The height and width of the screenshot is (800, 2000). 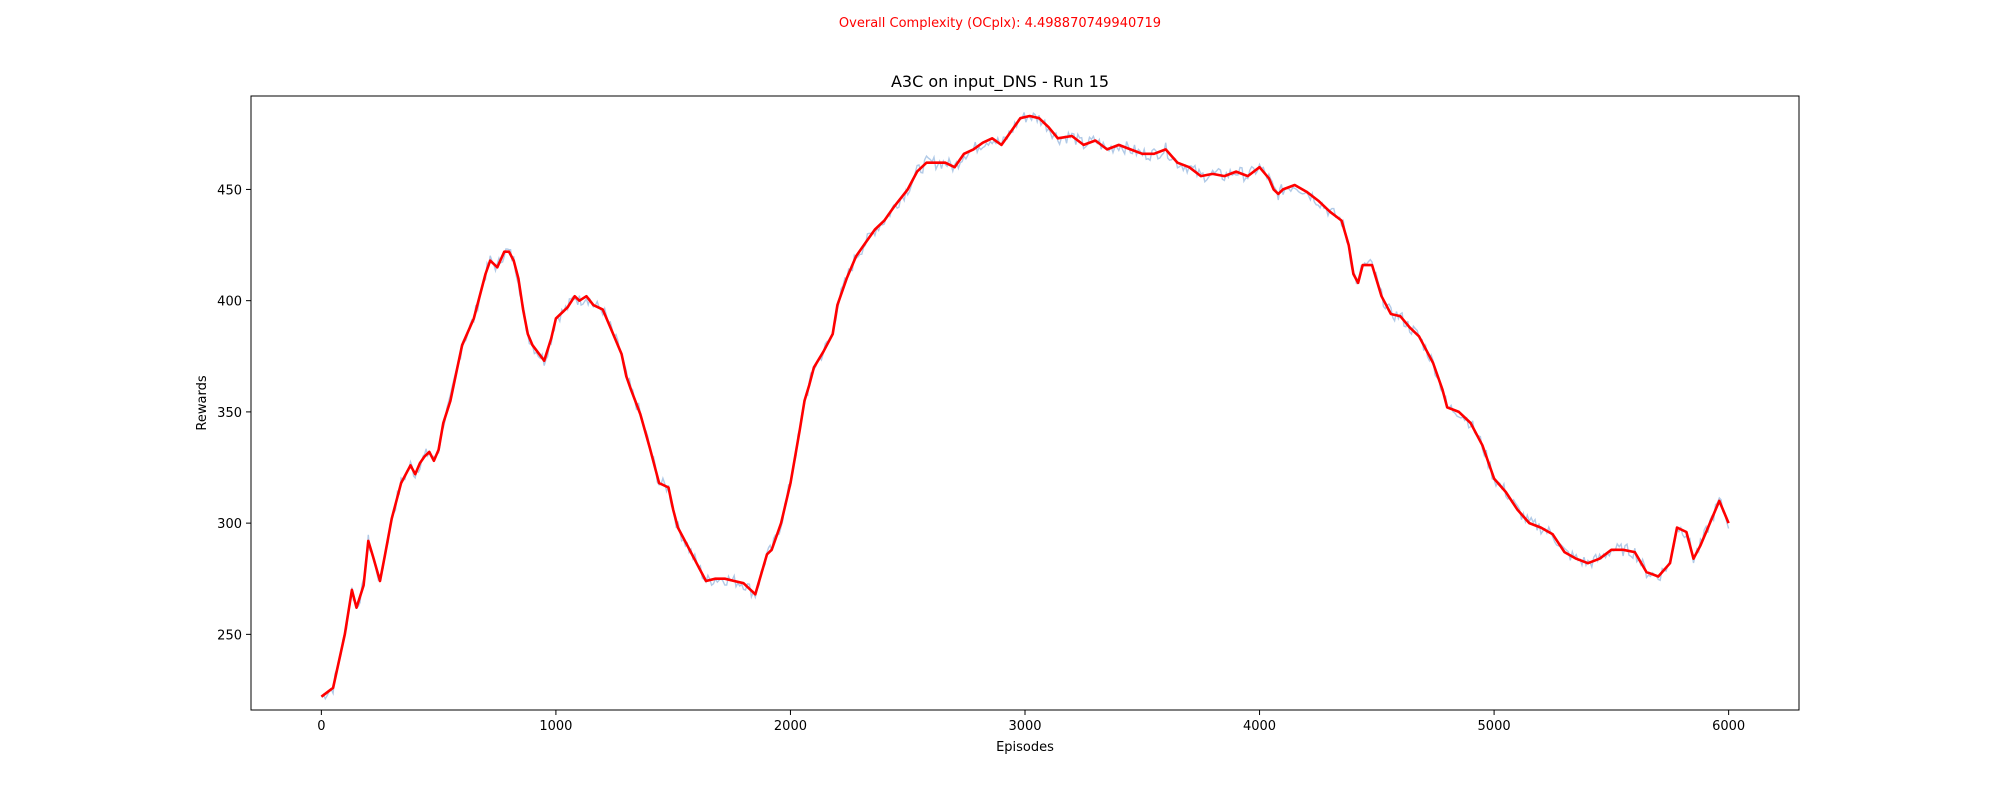 What do you see at coordinates (229, 413) in the screenshot?
I see `y-tick-label: 350` at bounding box center [229, 413].